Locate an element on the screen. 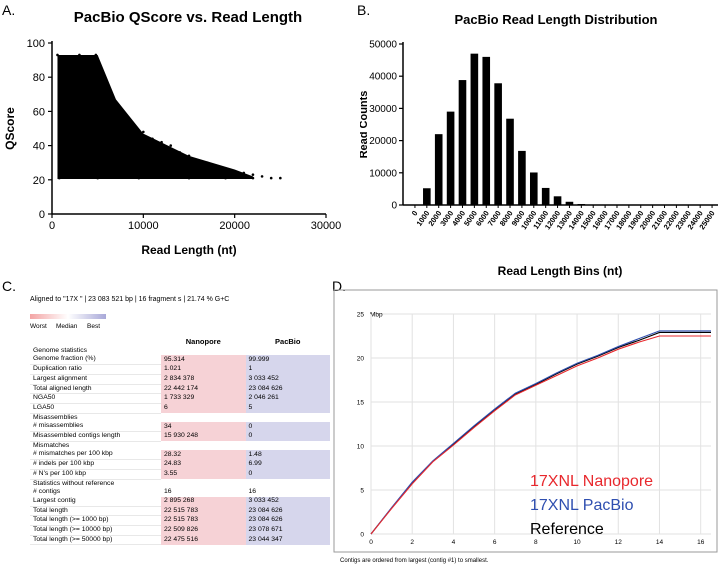 The image size is (720, 564). nanopore-value: 22 442 174 is located at coordinates (203, 389).